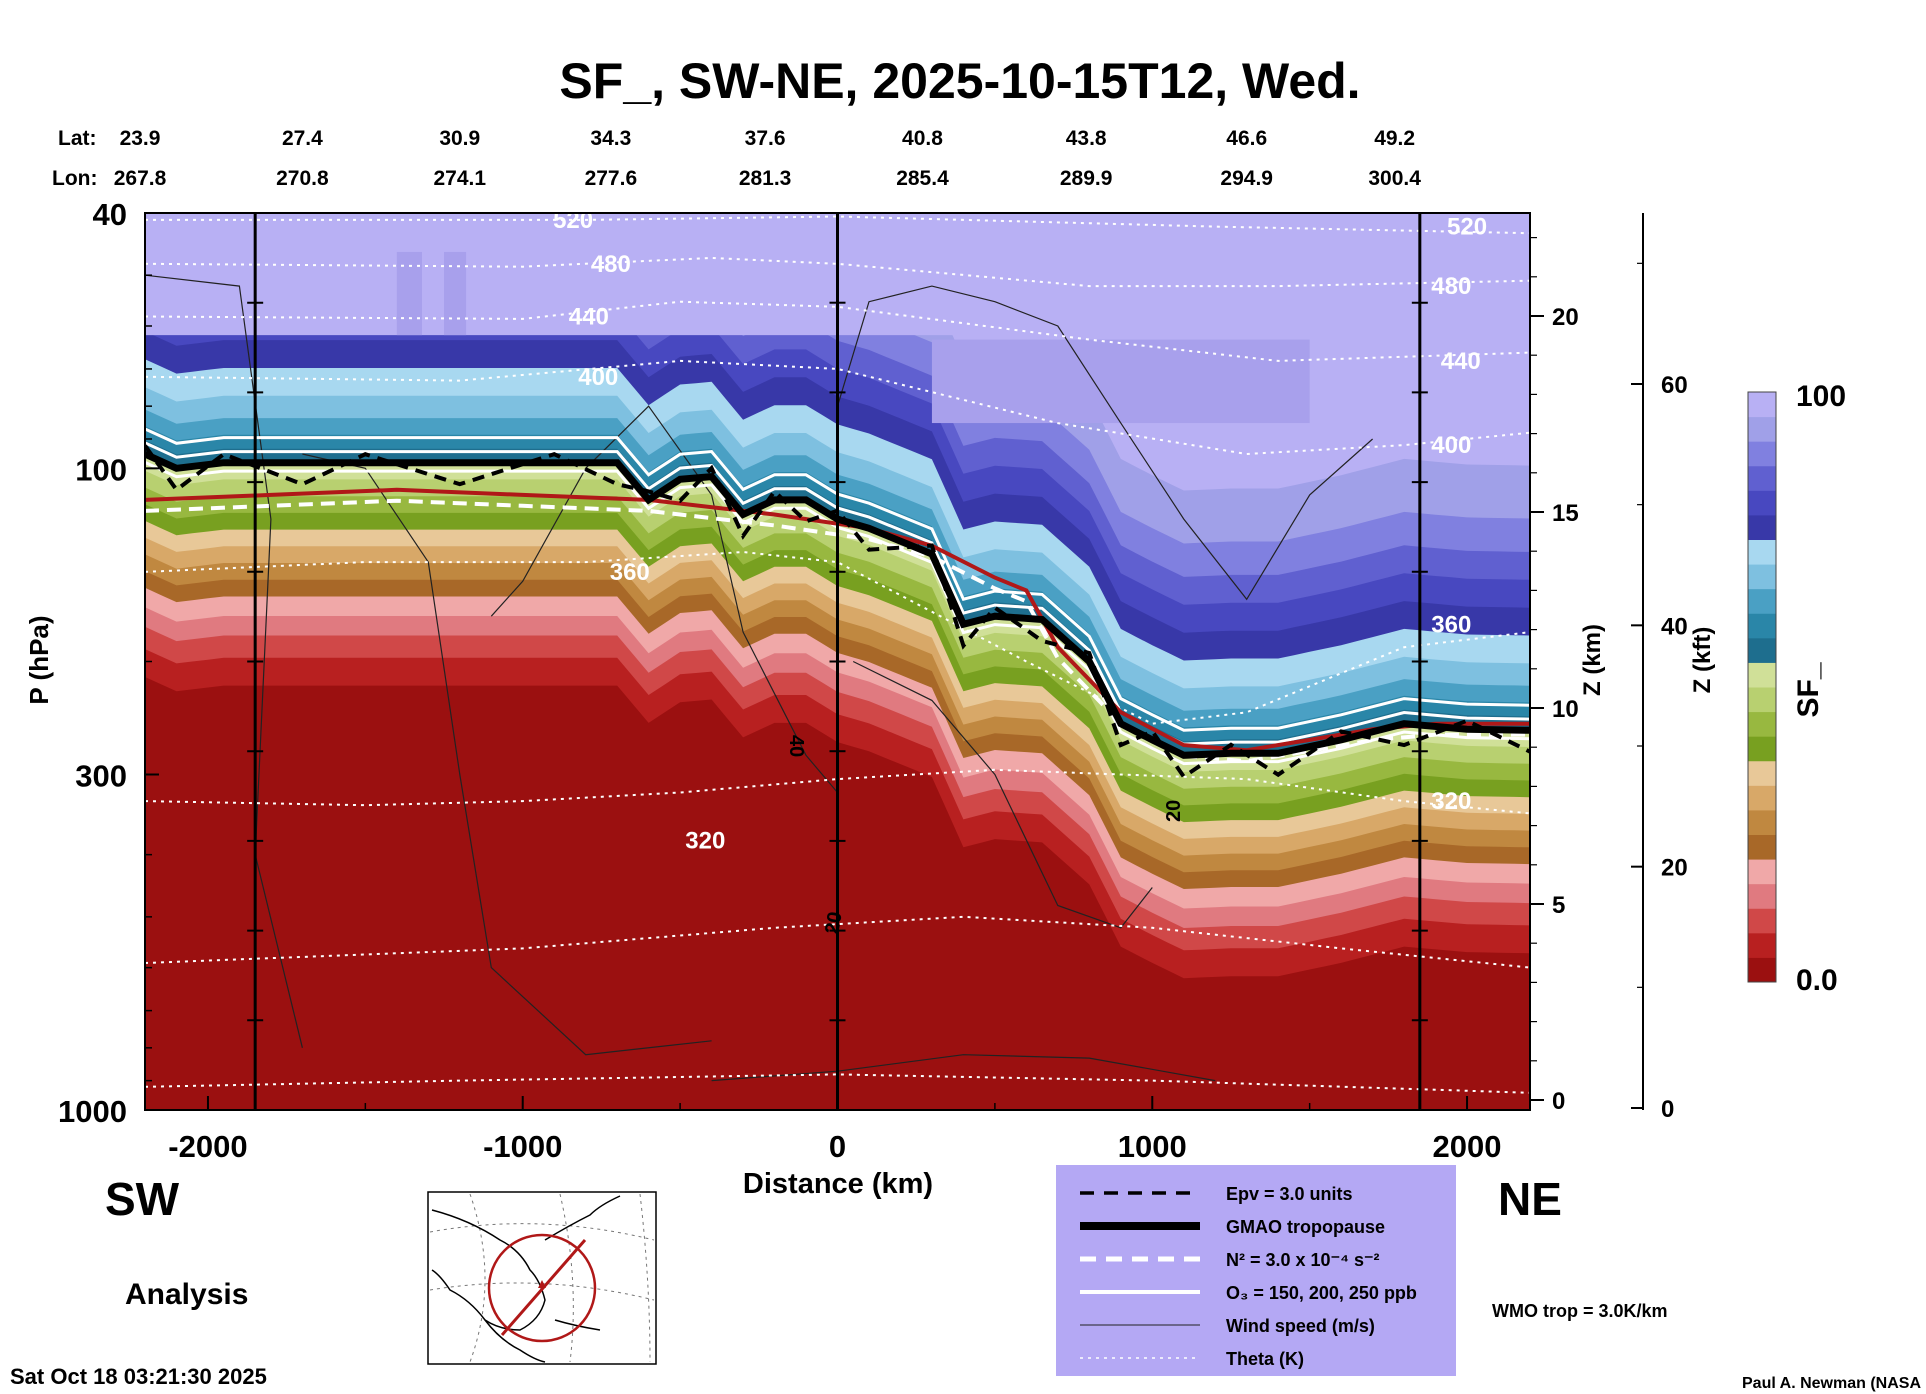 The width and height of the screenshot is (1926, 1394). Describe the element at coordinates (1831, 1383) in the screenshot. I see `credit: Paul A. Newman (NASA` at that location.